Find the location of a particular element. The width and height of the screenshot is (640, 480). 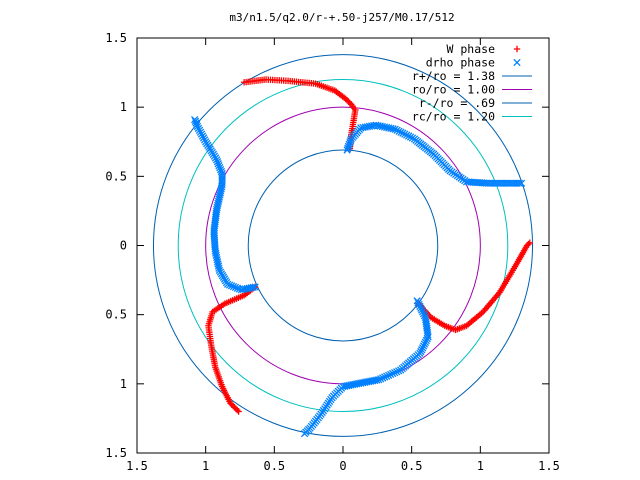

x-tick-label: 0 is located at coordinates (342, 466).